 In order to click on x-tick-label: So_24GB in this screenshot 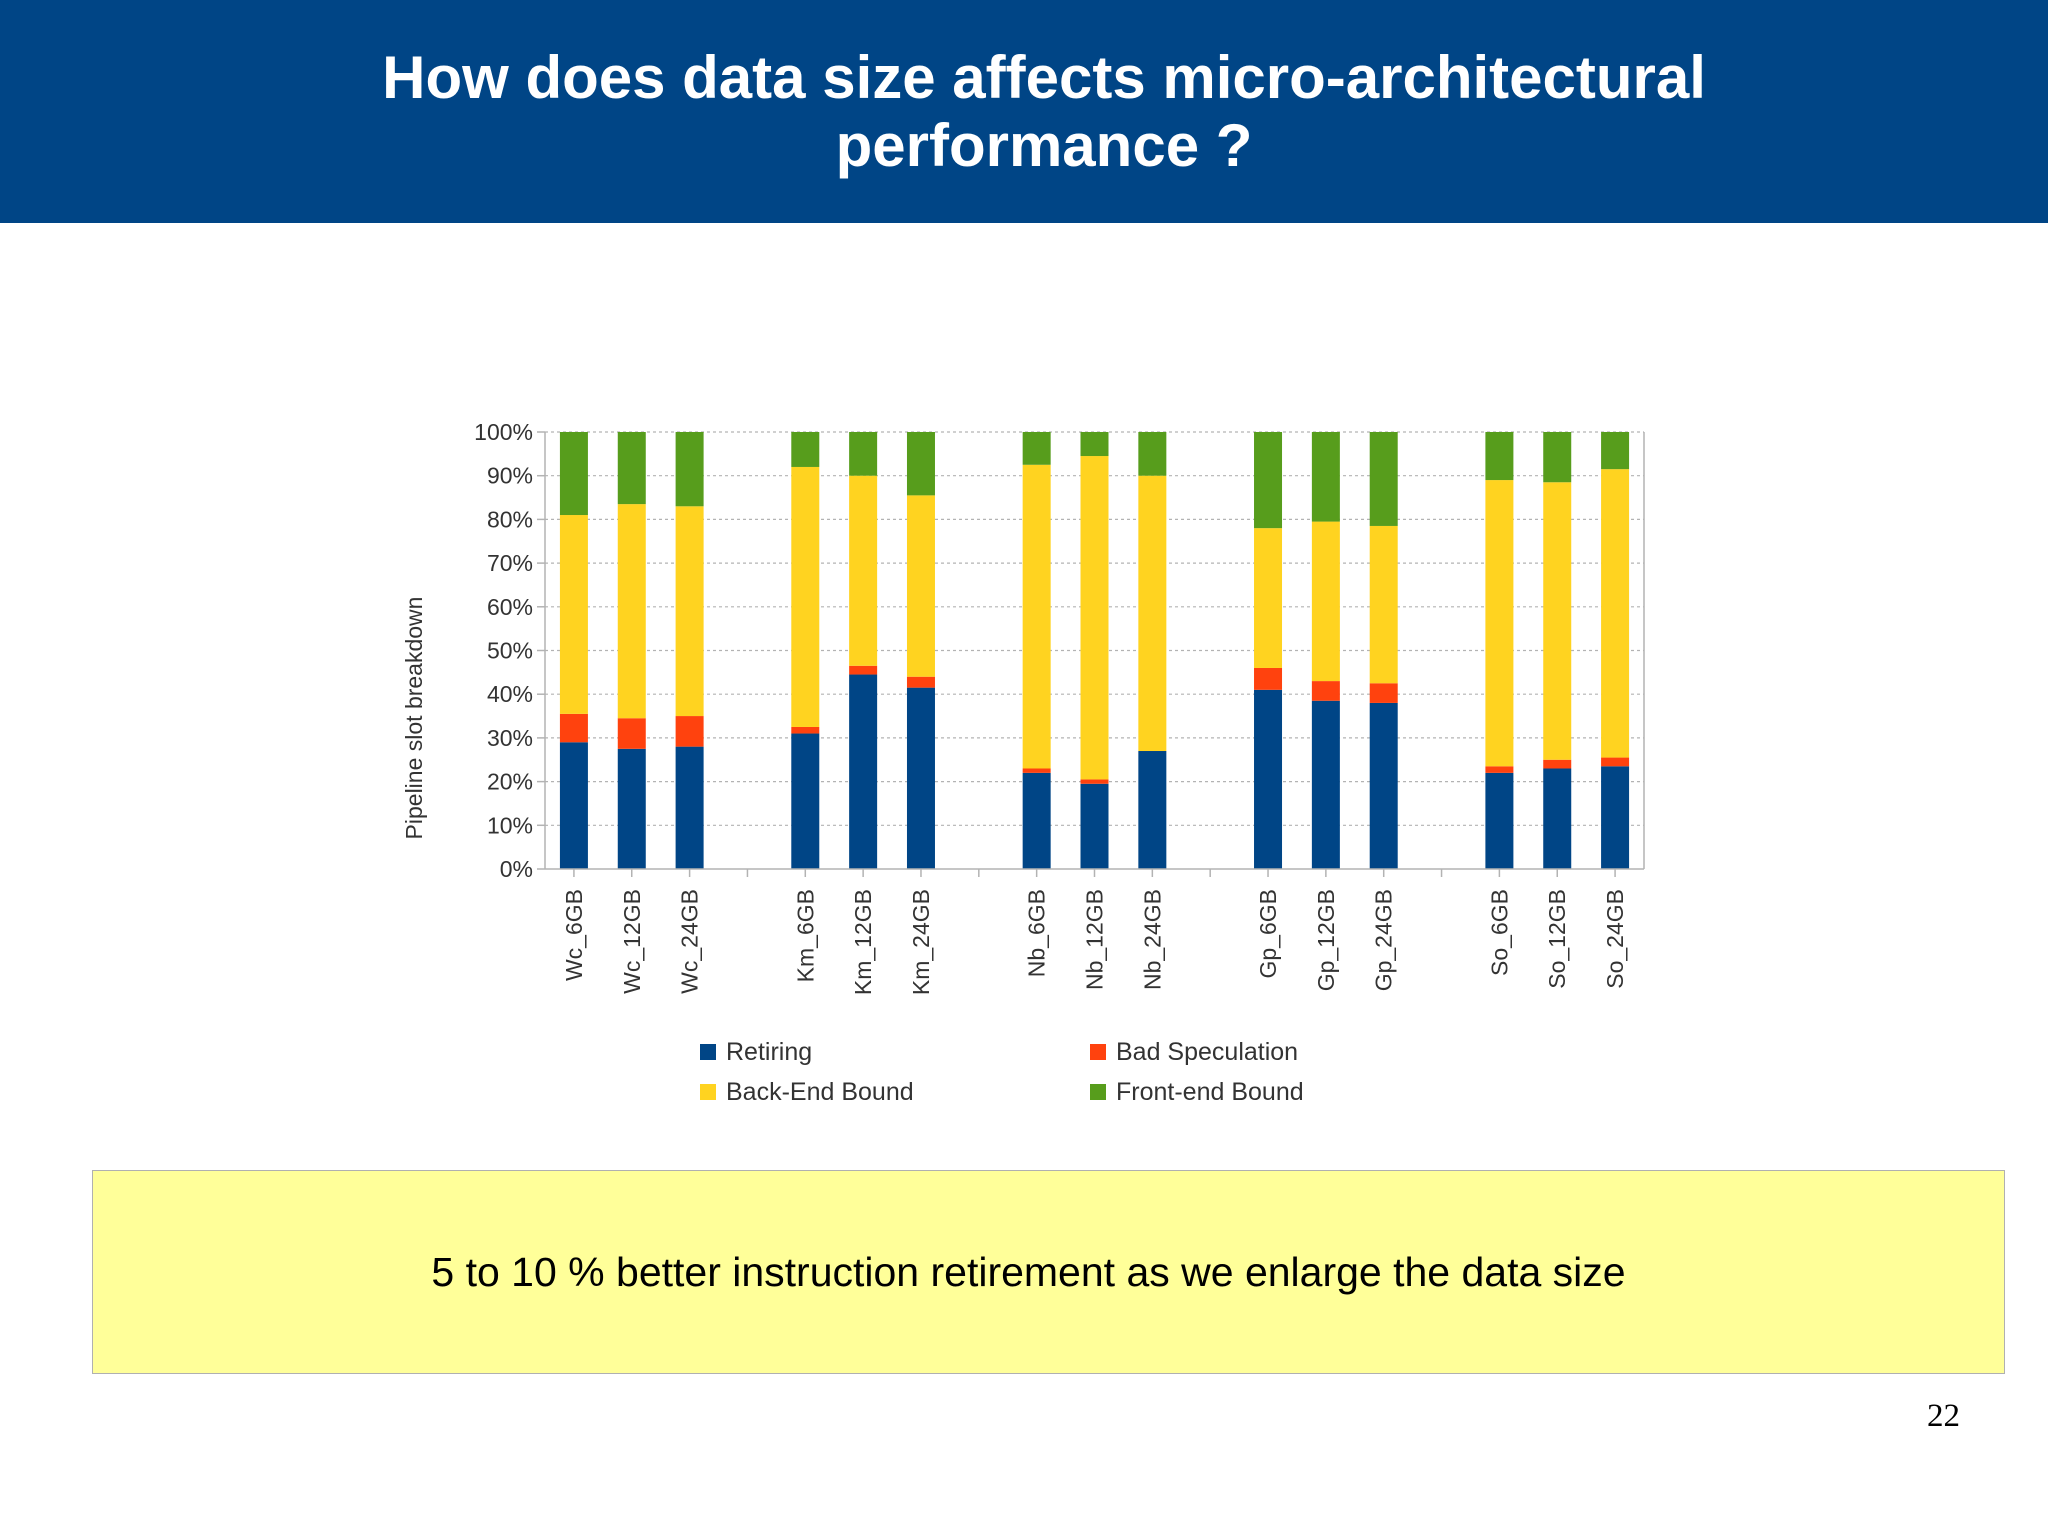, I will do `click(1615, 939)`.